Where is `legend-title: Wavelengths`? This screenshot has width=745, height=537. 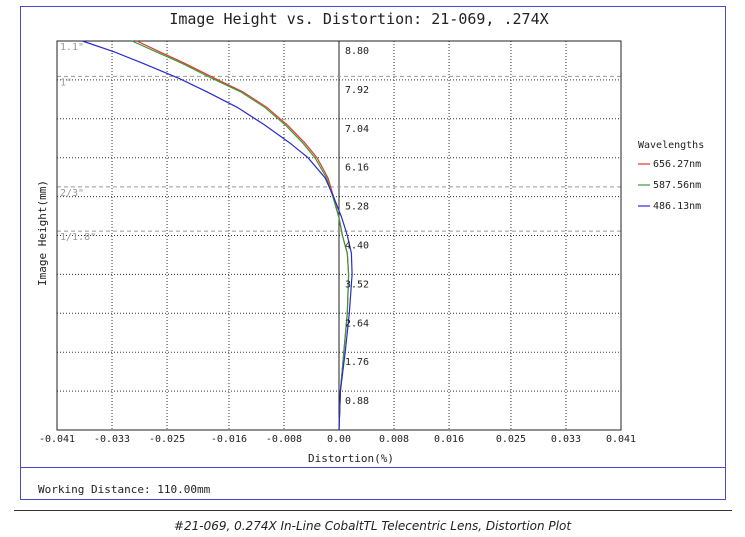
legend-title: Wavelengths is located at coordinates (671, 145).